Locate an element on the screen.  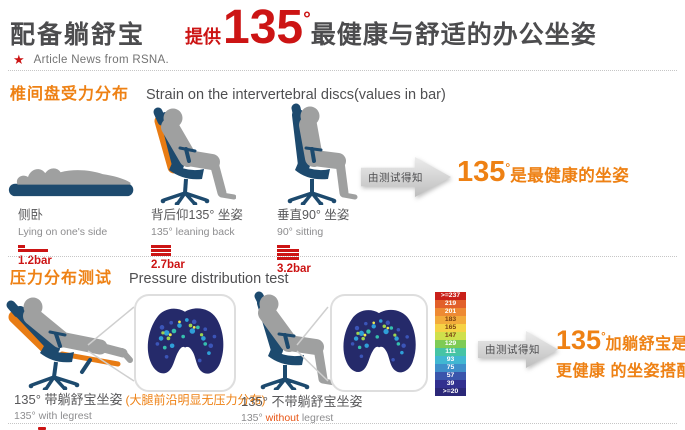
pressure-map-with-legrest is located at coordinates (185, 343).